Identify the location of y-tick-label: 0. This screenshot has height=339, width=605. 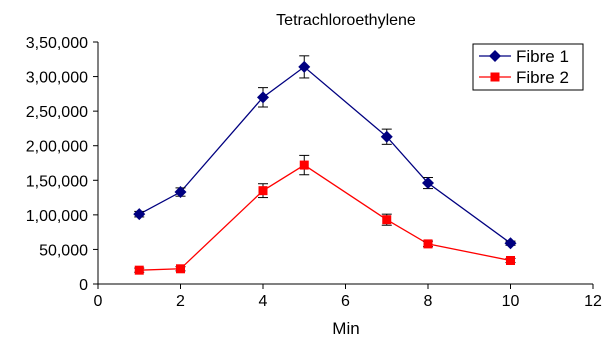
(83, 285).